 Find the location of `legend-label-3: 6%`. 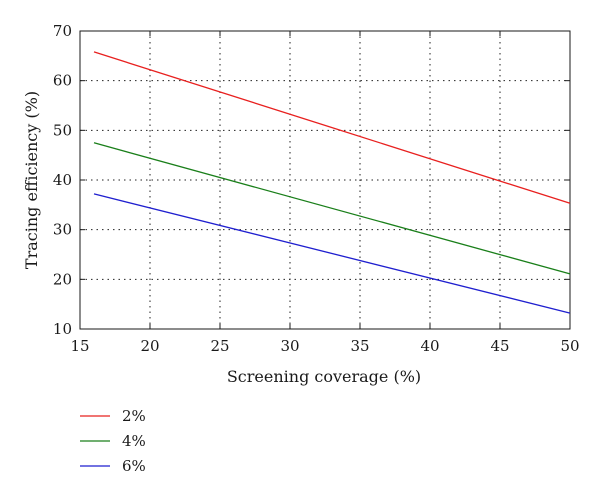

legend-label-3: 6% is located at coordinates (134, 466).